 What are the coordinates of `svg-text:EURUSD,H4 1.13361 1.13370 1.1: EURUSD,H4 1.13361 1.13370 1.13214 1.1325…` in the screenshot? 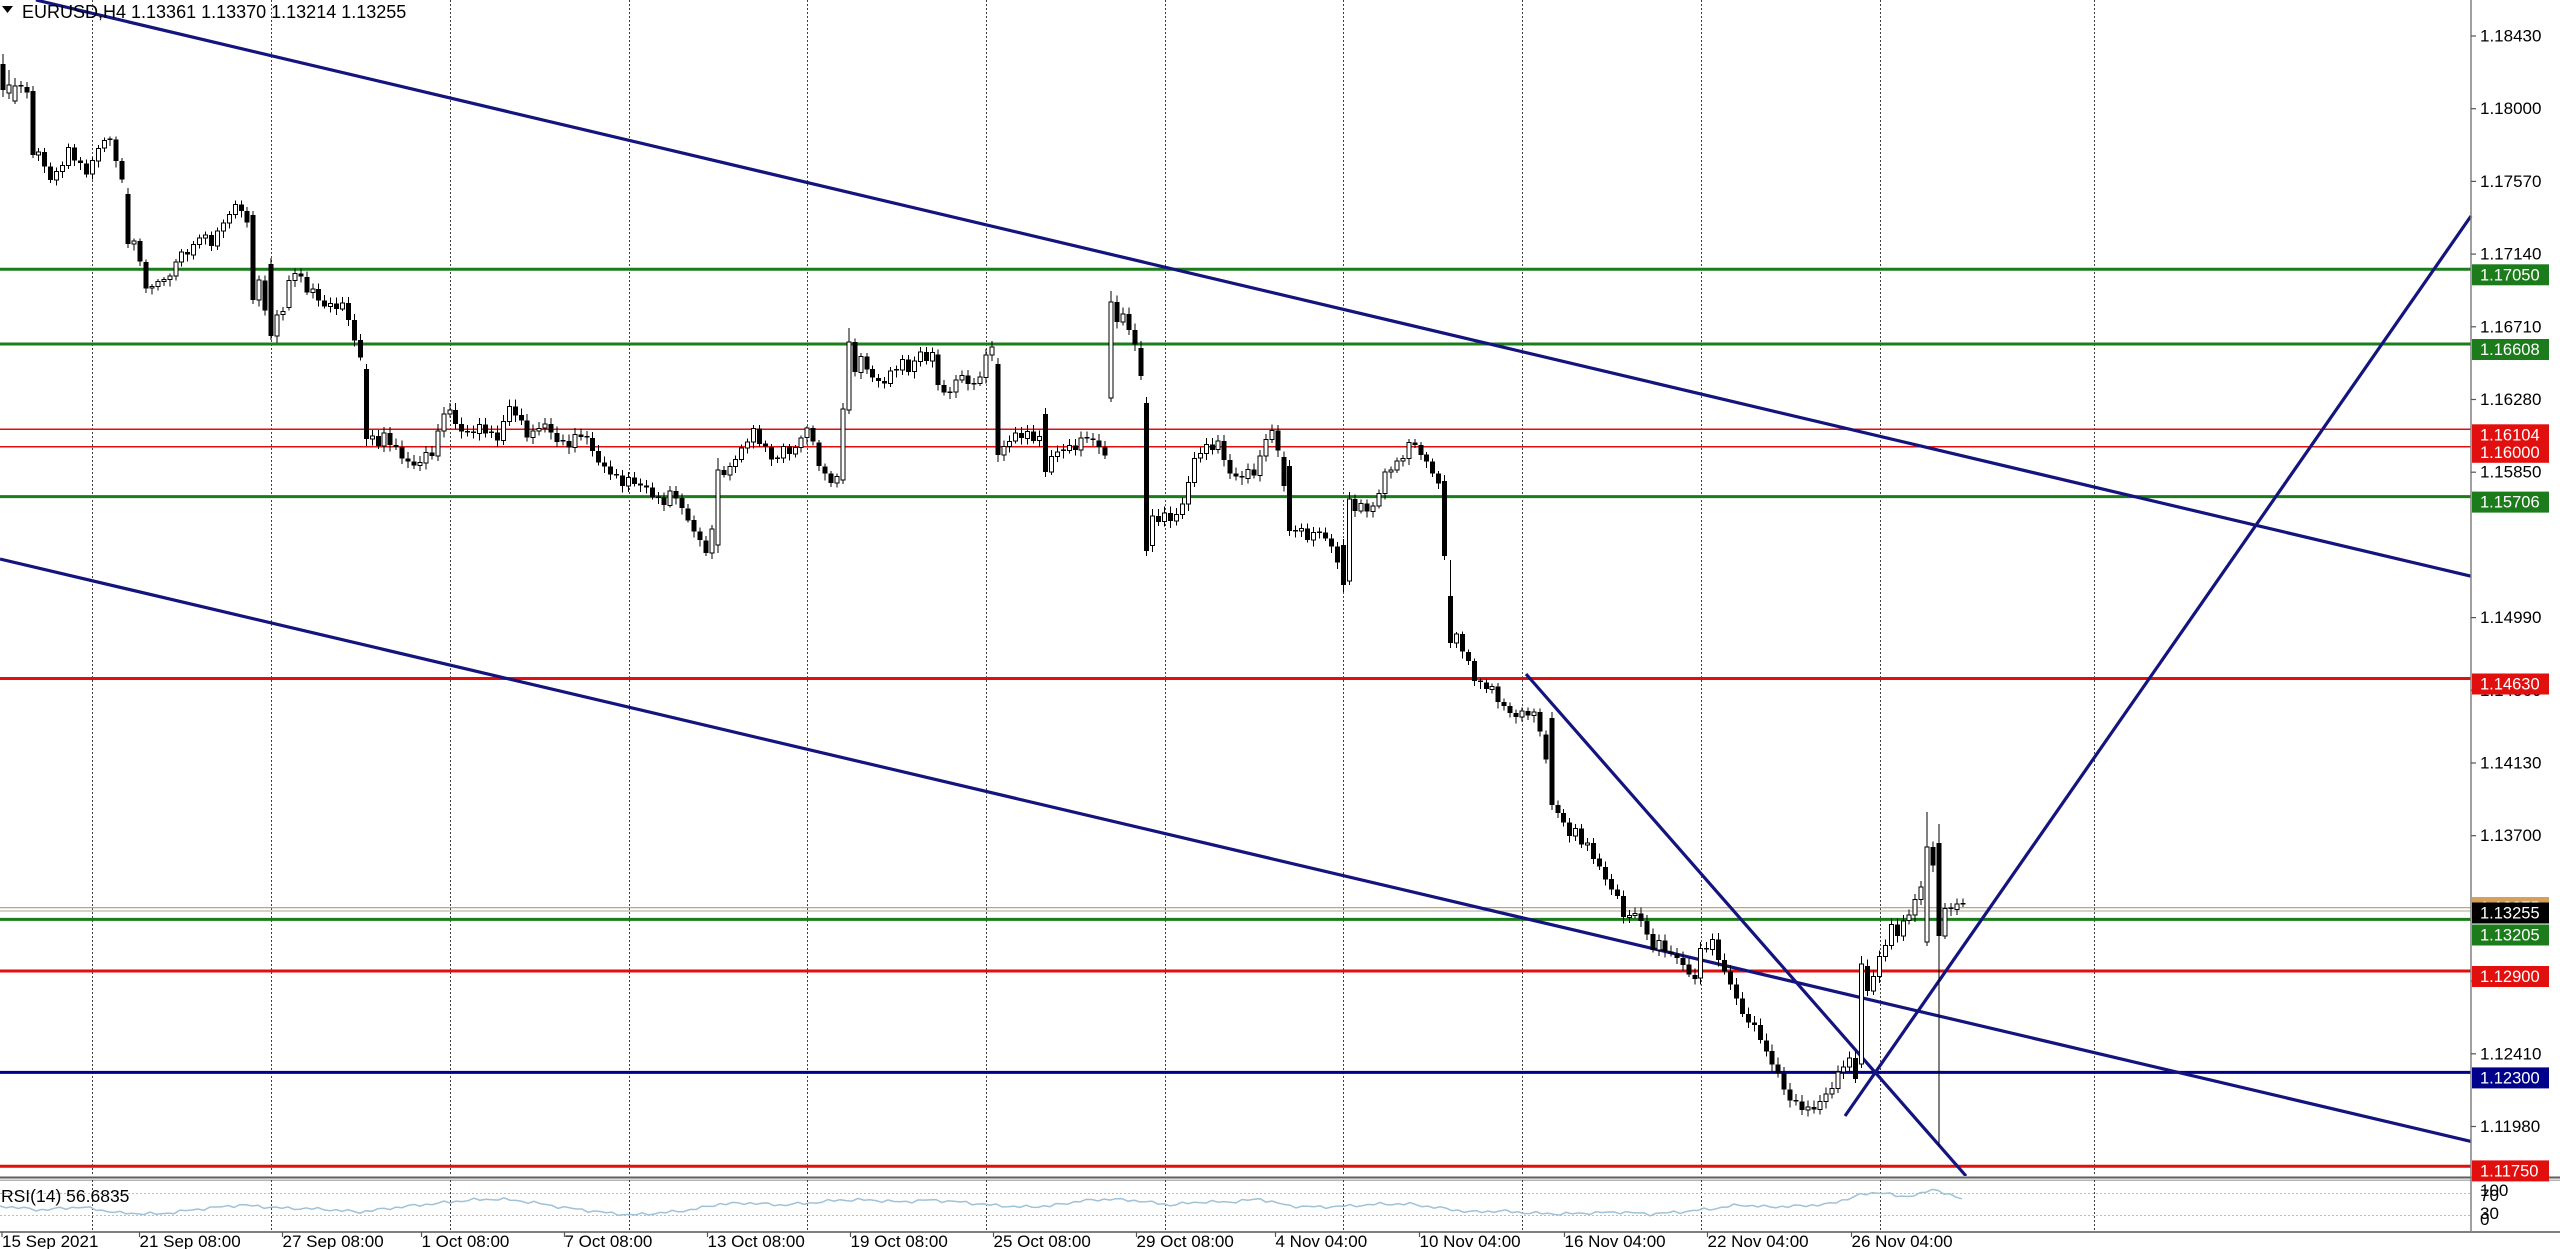 It's located at (214, 12).